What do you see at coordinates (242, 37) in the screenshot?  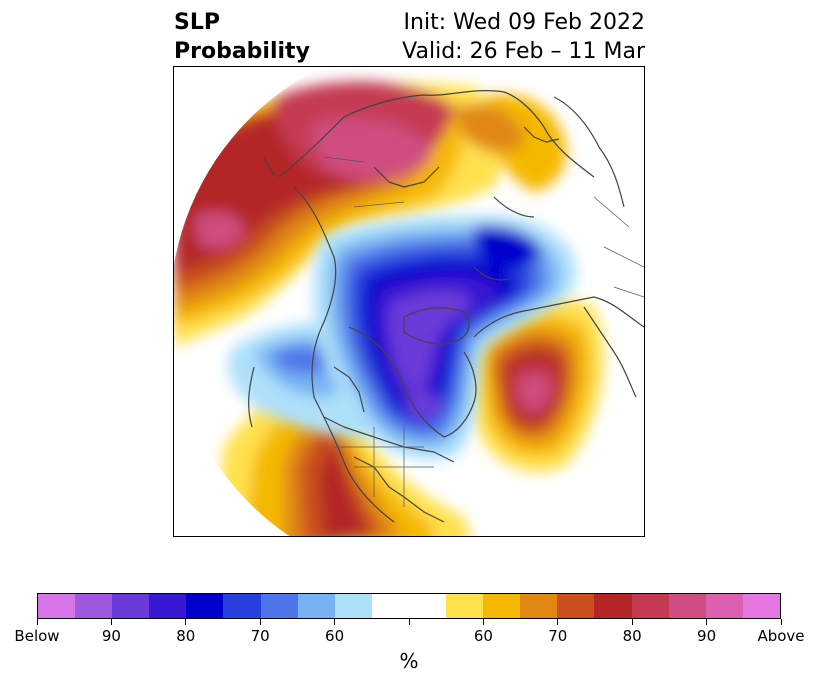 I see `title-left: SLP Probability` at bounding box center [242, 37].